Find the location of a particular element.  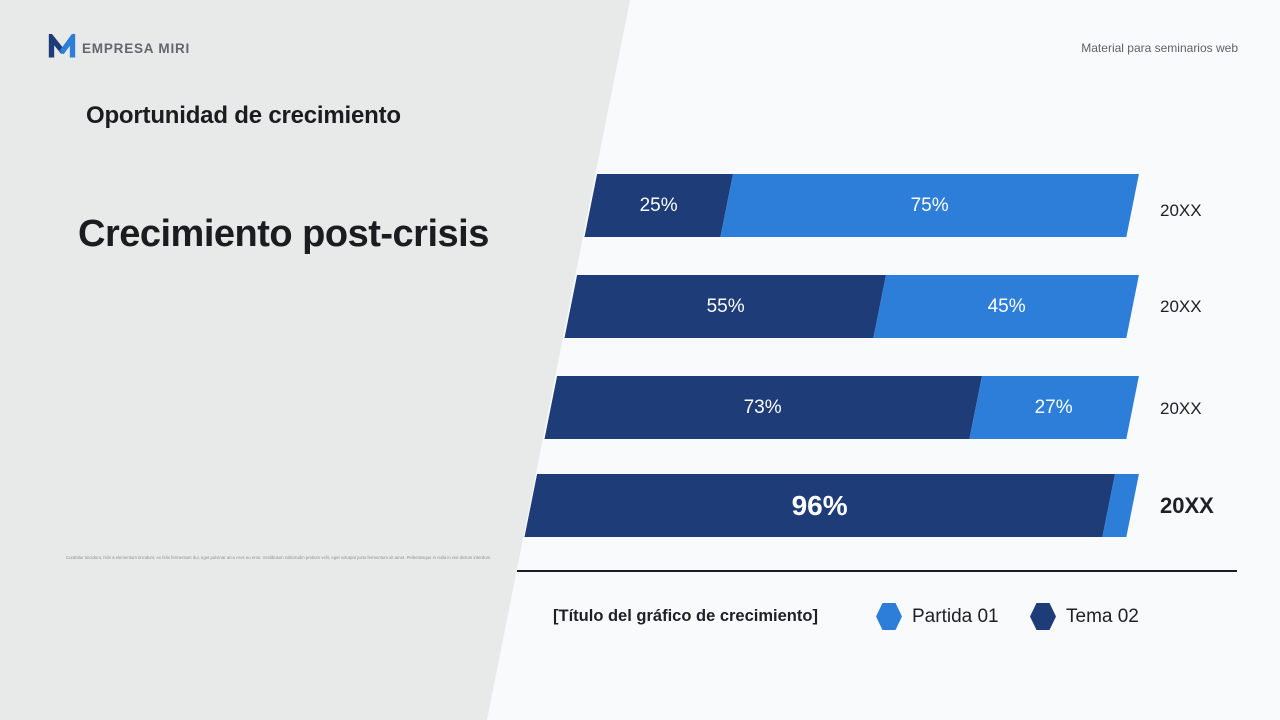

bar-row: 25% 75% is located at coordinates (861, 205).